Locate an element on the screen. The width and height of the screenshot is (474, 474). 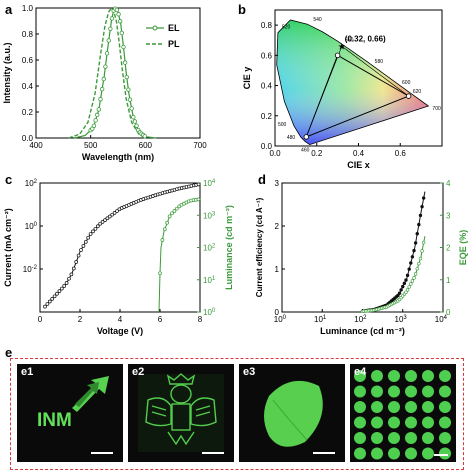
chart-d-y2tick-label-3: 3 is located at coordinates (448, 215).